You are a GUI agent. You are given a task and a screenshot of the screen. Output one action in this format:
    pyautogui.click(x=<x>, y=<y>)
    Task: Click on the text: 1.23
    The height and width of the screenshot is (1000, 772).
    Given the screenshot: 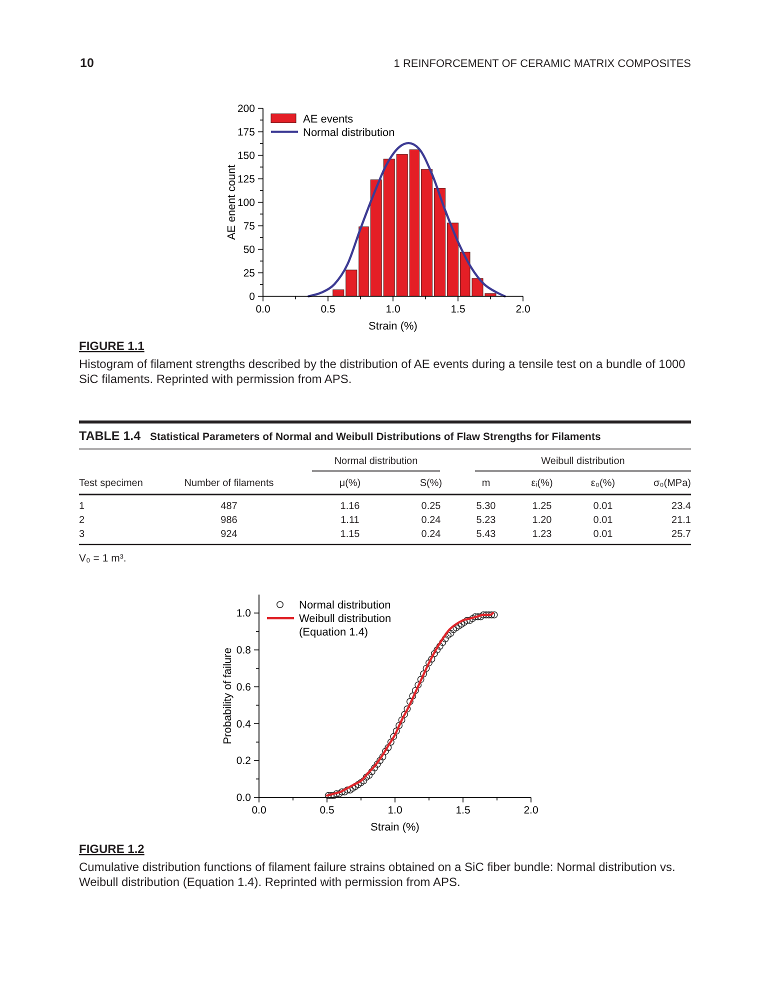 What is the action you would take?
    pyautogui.click(x=542, y=534)
    